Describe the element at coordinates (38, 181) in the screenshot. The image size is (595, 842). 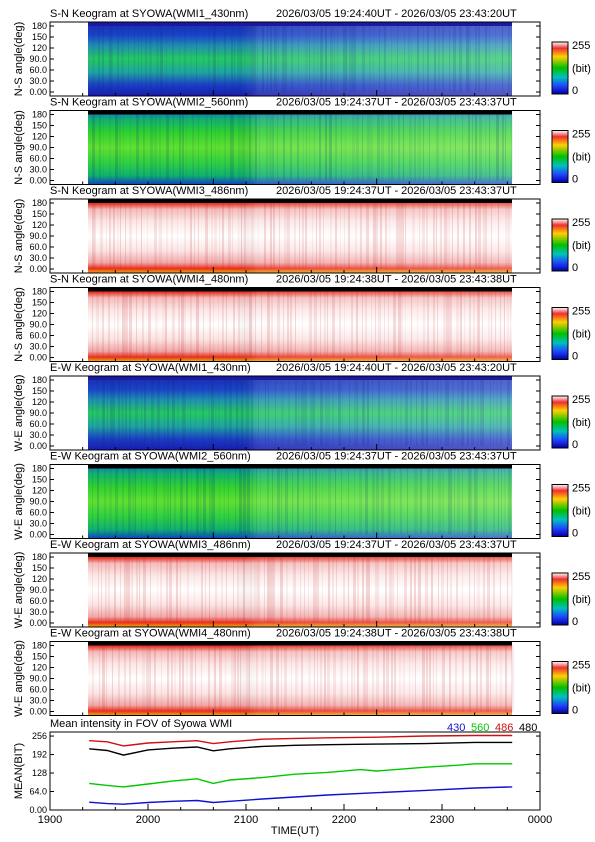
I see `keogram-ytick-label: 0.00` at that location.